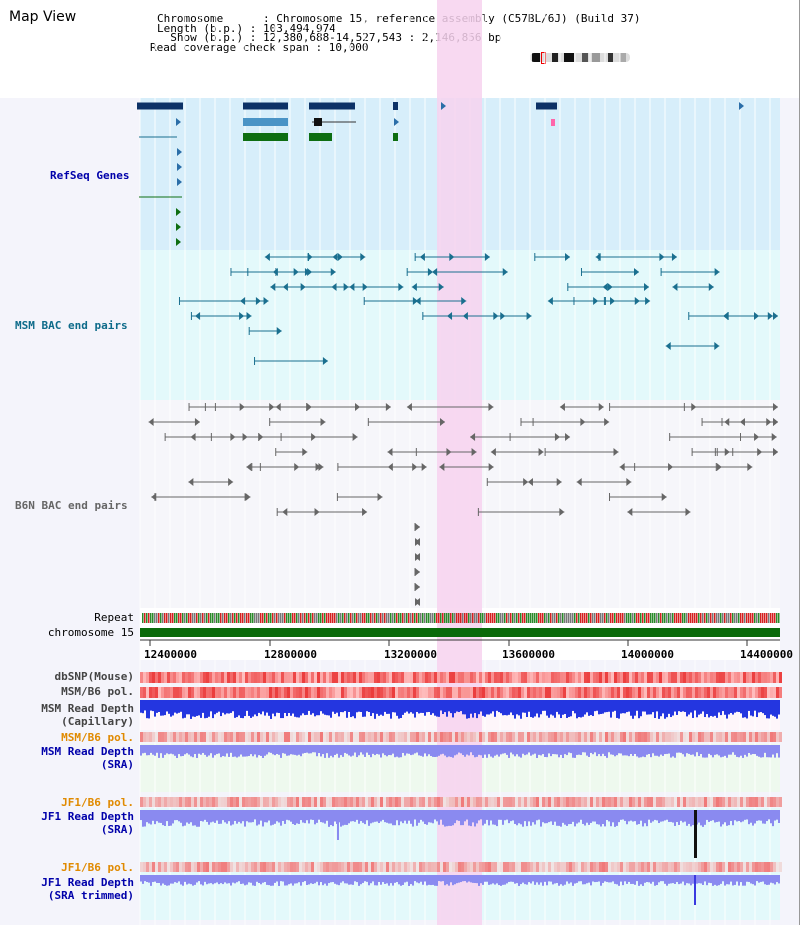 The height and width of the screenshot is (925, 800). Describe the element at coordinates (94, 676) in the screenshot. I see `dbsnp-label: dbSNP(Mouse)` at that location.